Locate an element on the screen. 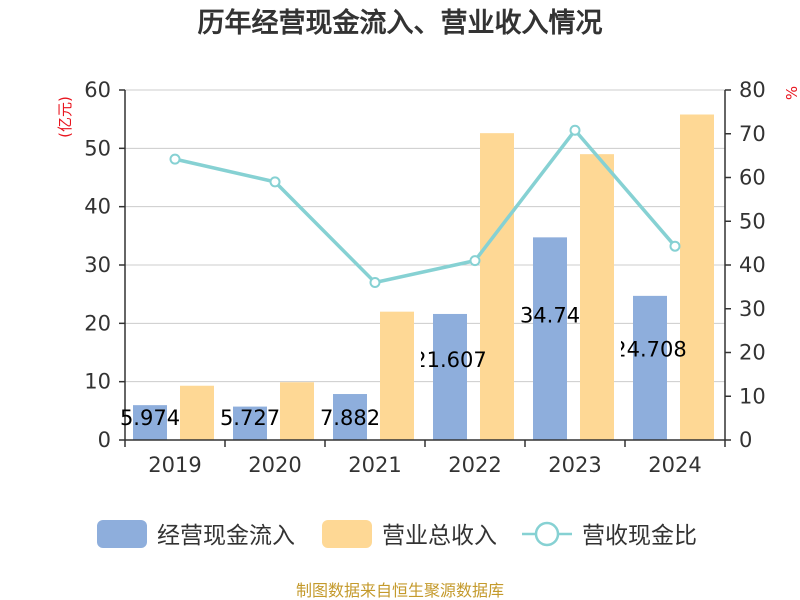 This screenshot has width=800, height=600. bar-data-label: 5.974 is located at coordinates (150, 418).